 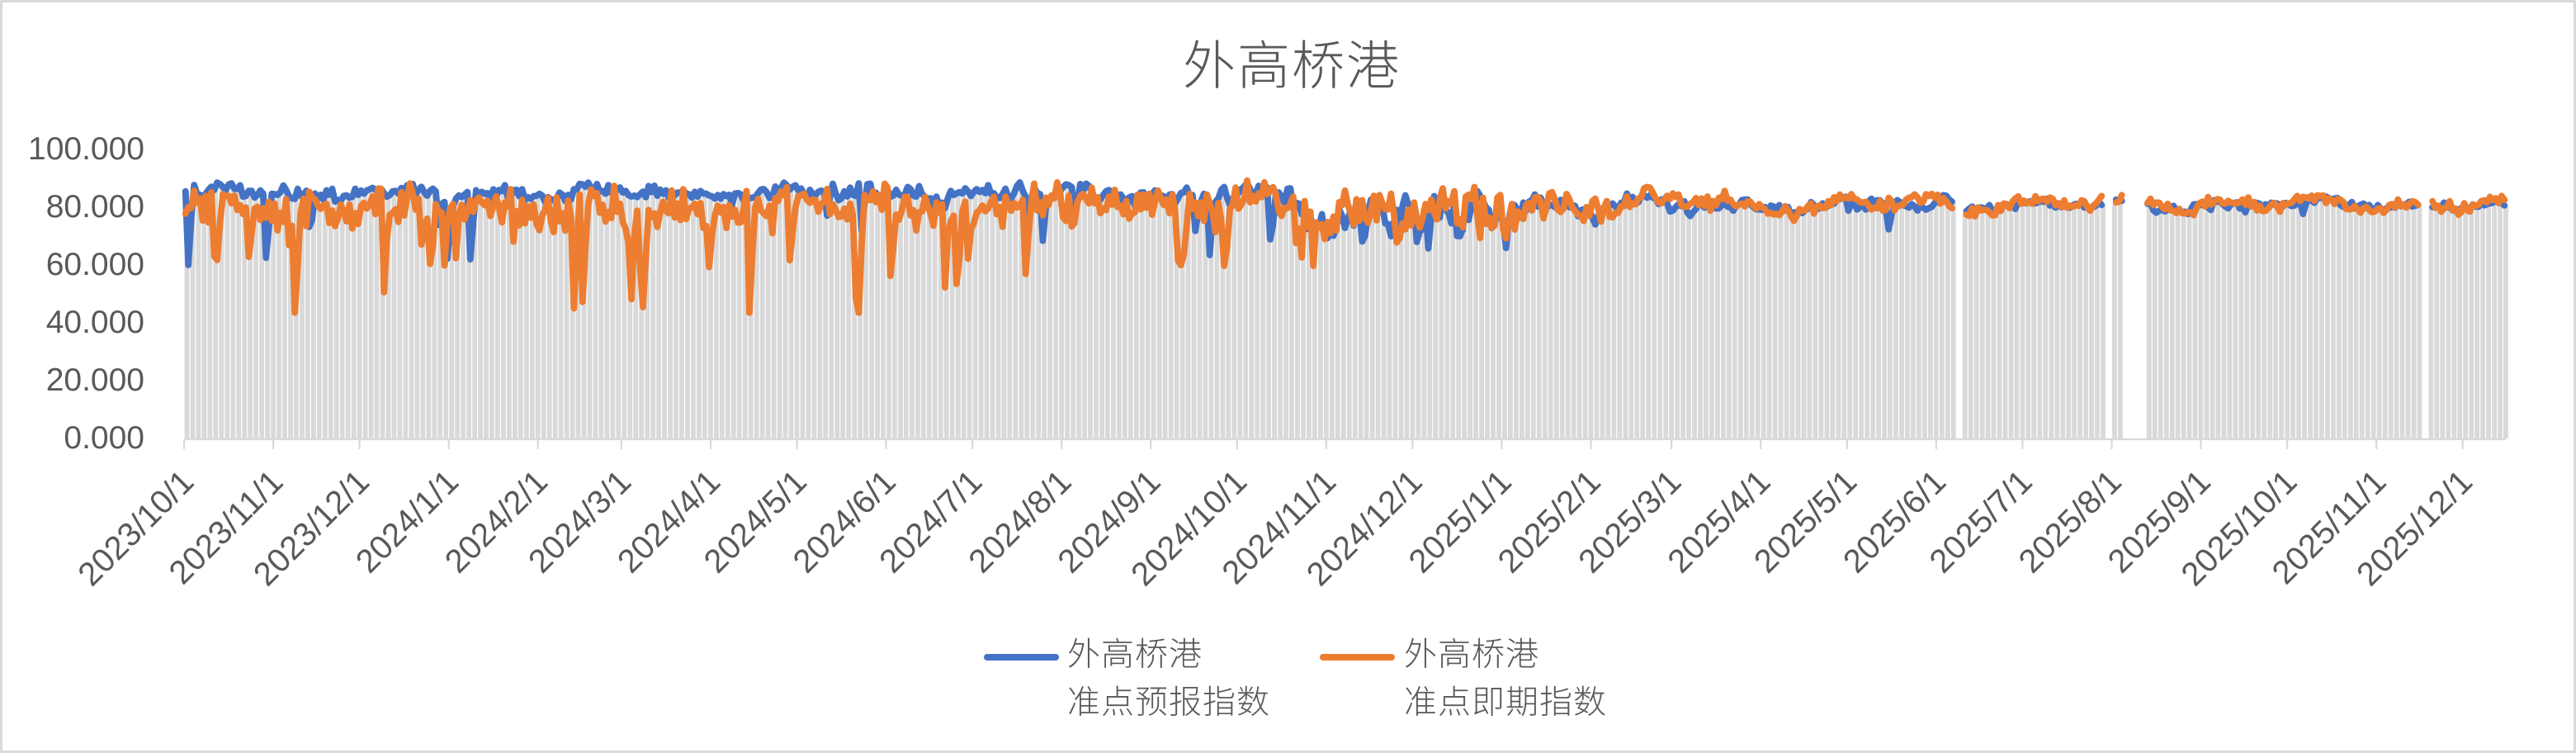 What do you see at coordinates (95, 323) in the screenshot?
I see `svg-text: 40.000` at bounding box center [95, 323].